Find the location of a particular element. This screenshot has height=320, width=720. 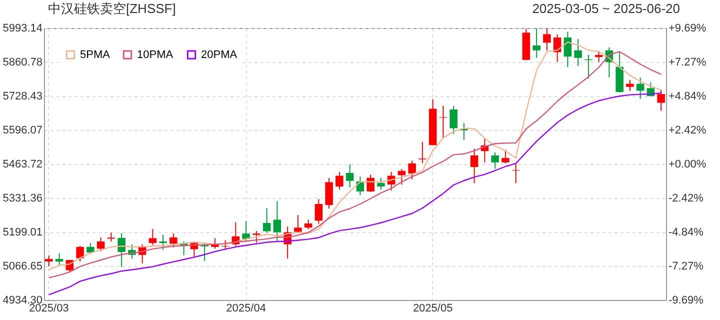

chart-subtitle: 2025-03-05 ~ 2025-06-20 is located at coordinates (606, 9).